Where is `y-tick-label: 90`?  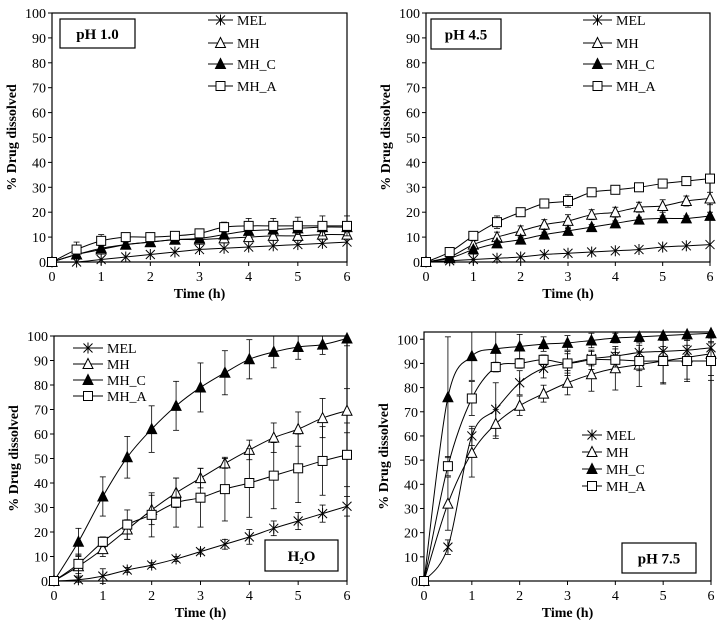
y-tick-label: 90 is located at coordinates (413, 39).